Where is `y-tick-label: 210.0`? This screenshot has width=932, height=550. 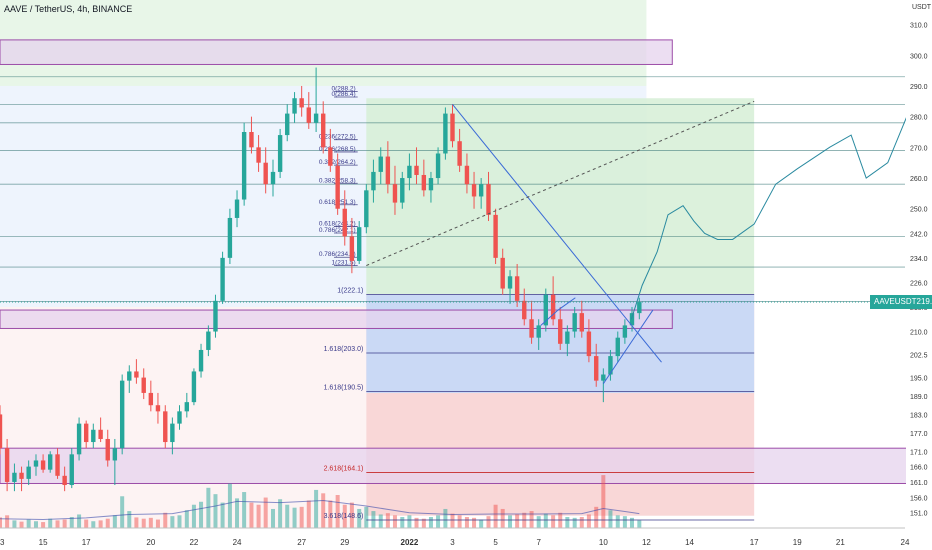 y-tick-label: 210.0 is located at coordinates (919, 333).